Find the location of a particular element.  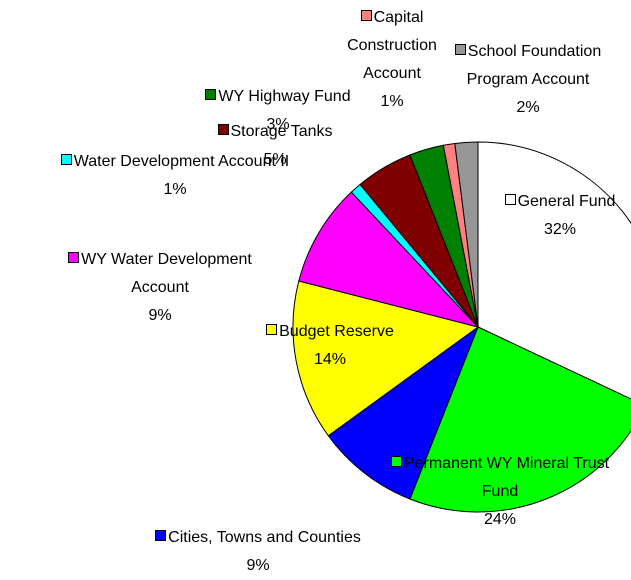

slice-percent: 24% is located at coordinates (500, 519).